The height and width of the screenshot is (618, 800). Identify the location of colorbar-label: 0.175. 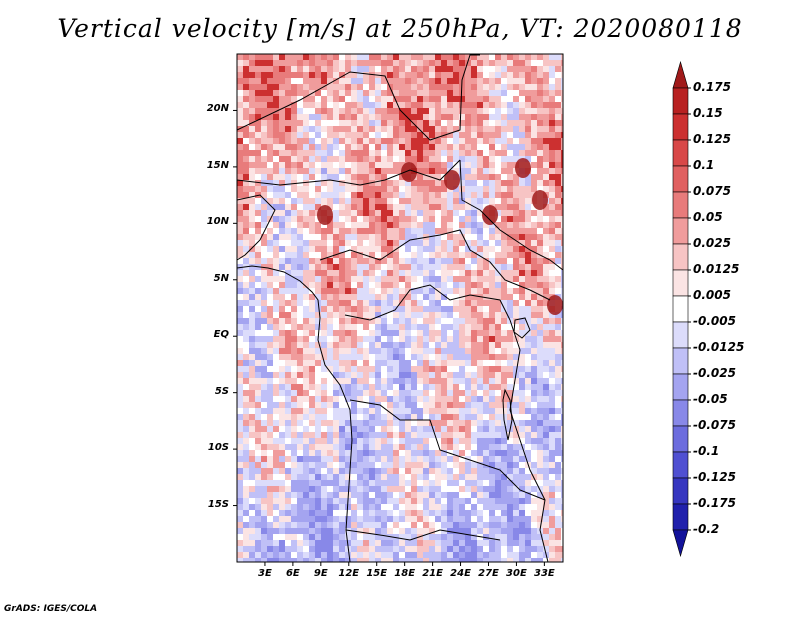
(712, 87).